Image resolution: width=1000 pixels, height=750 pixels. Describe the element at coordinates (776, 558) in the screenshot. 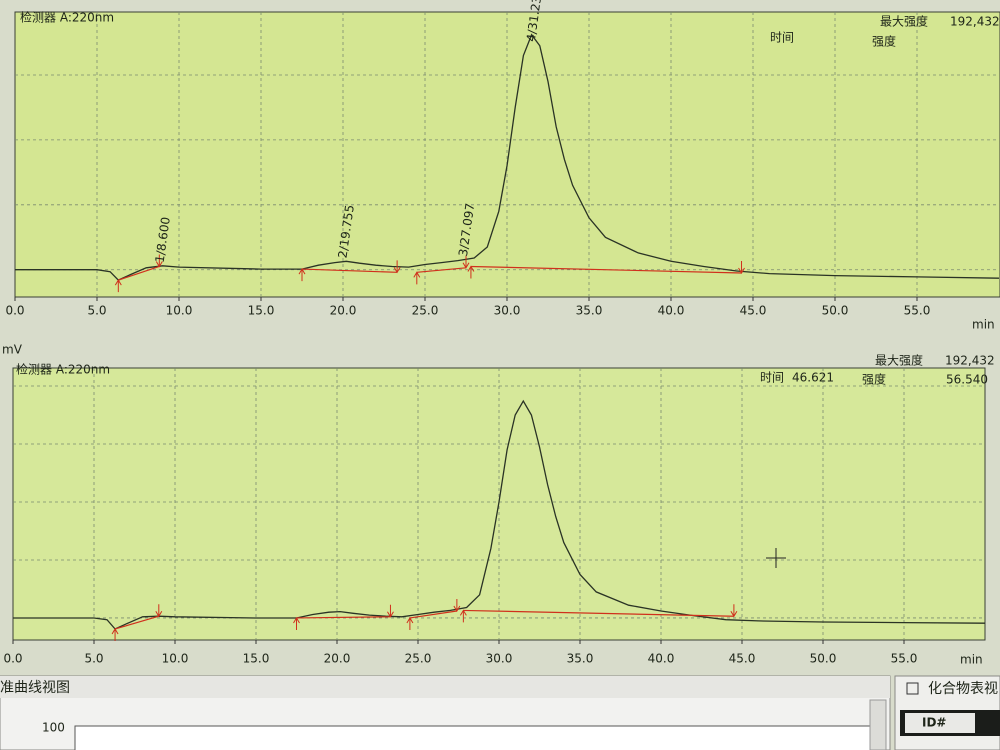

I see `cursor` at that location.